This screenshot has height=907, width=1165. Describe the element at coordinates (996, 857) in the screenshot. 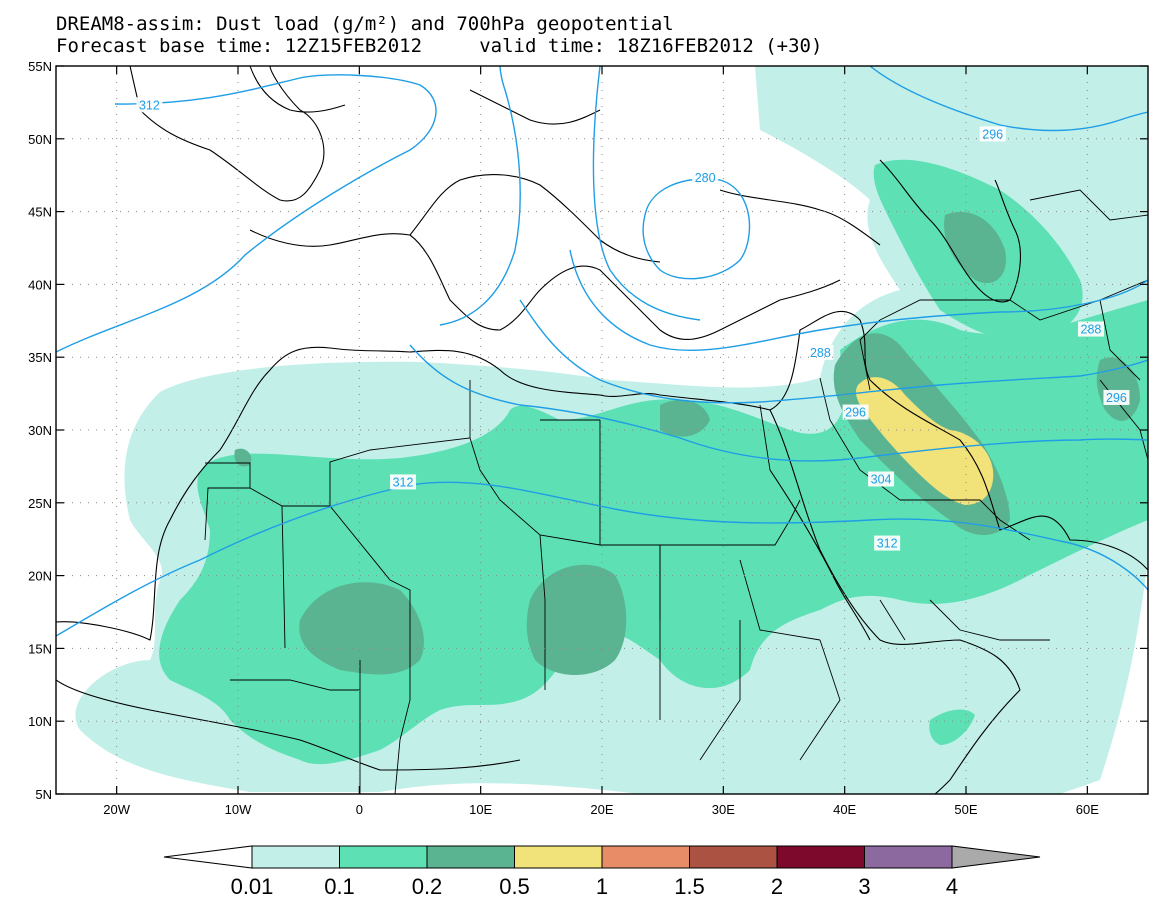

I see `colorbar-over-arrow` at that location.